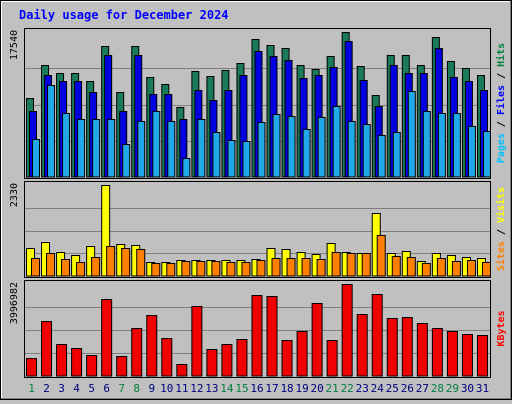  What do you see at coordinates (227, 388) in the screenshot?
I see `x-label-day-14: 14` at bounding box center [227, 388].